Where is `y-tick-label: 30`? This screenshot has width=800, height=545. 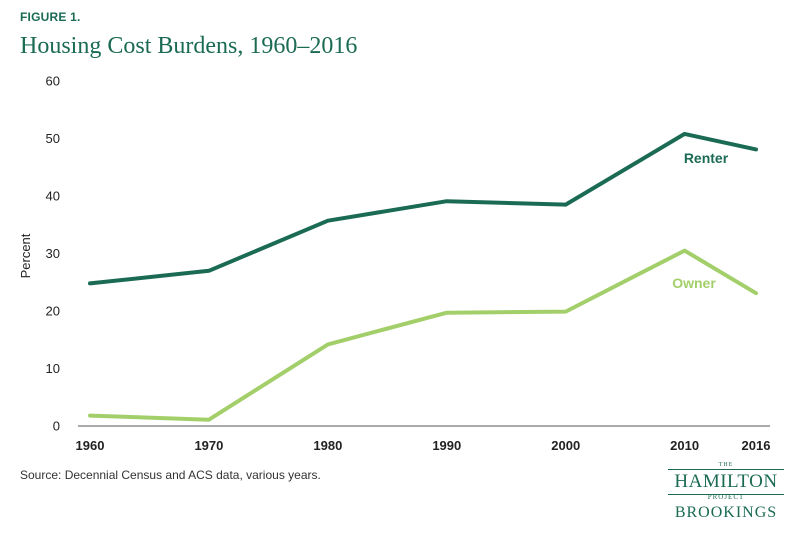 y-tick-label: 30 is located at coordinates (53, 253).